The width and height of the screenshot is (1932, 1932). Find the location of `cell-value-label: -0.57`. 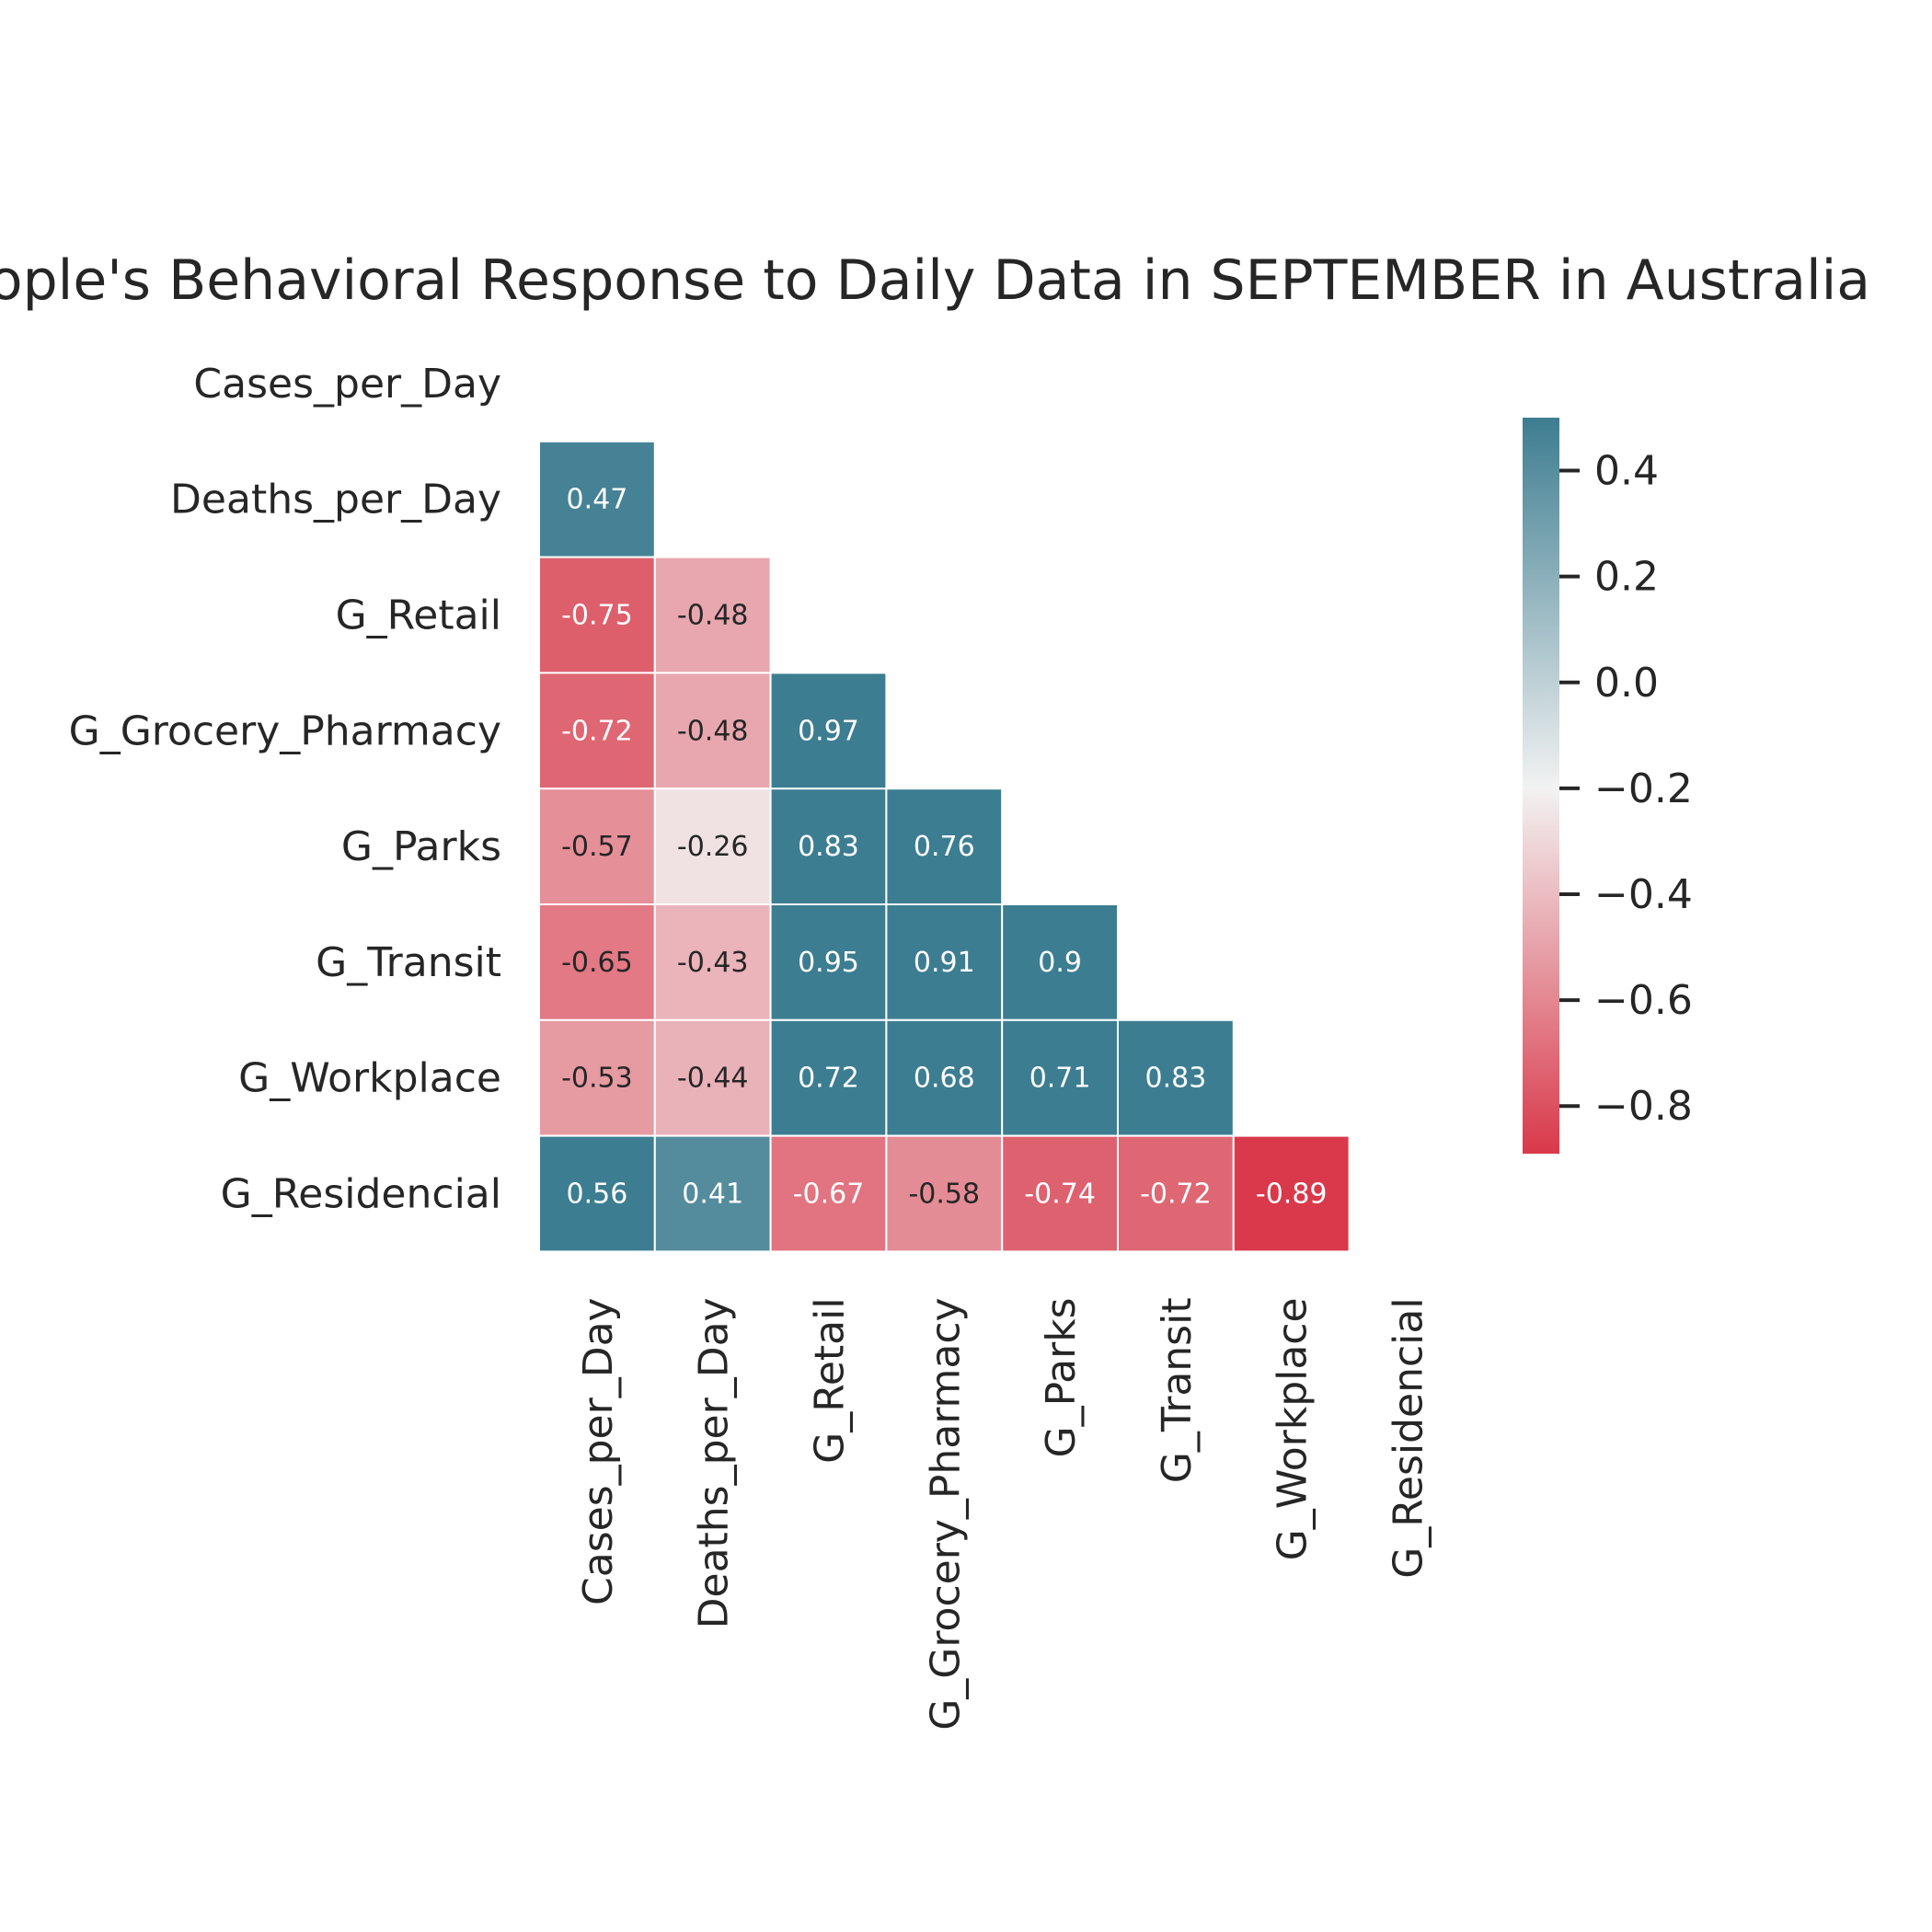

cell-value-label: -0.57 is located at coordinates (597, 847).